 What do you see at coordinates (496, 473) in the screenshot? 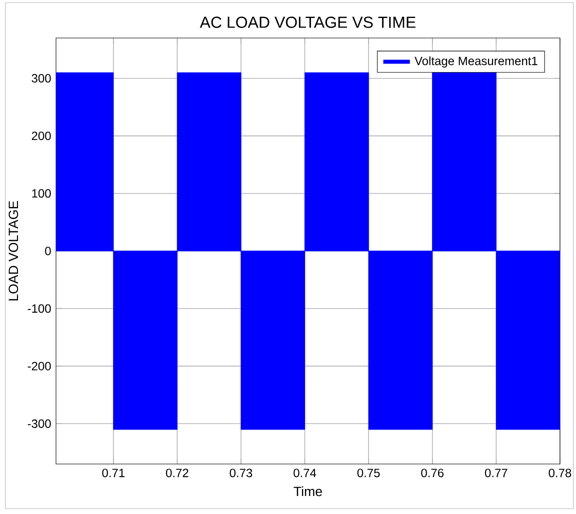
I see `x-tick-label: 0.77` at bounding box center [496, 473].